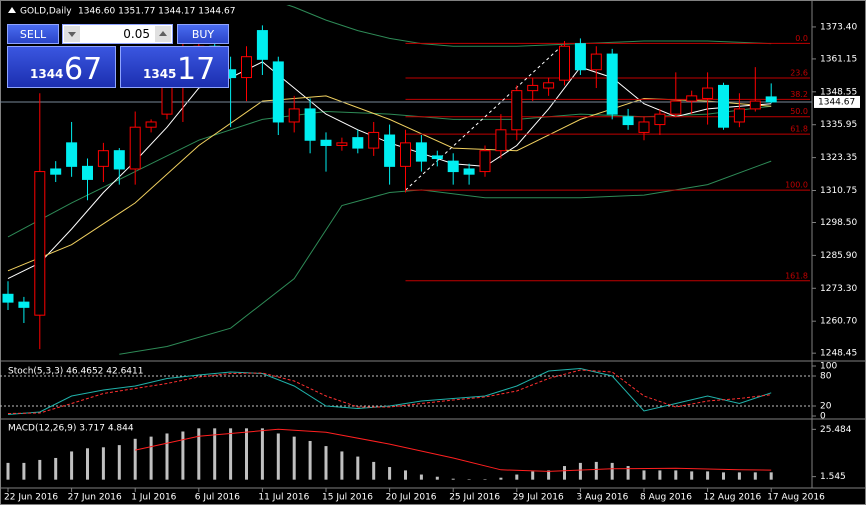 Image resolution: width=866 pixels, height=505 pixels. What do you see at coordinates (799, 111) in the screenshot?
I see `fib-level-label: 50.0` at bounding box center [799, 111].